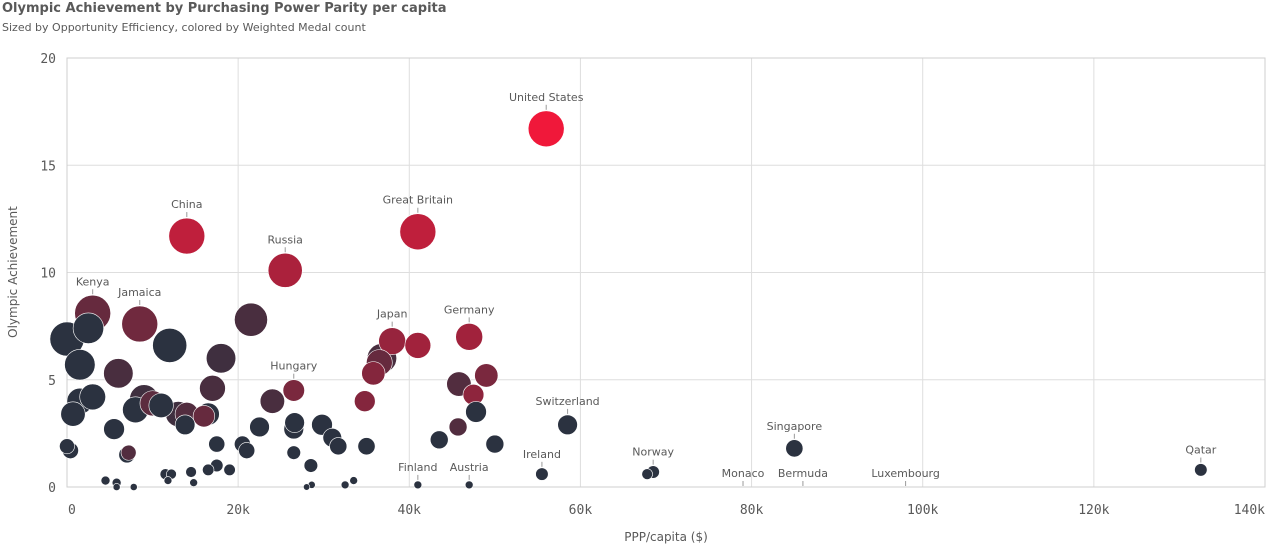  What do you see at coordinates (469, 467) in the screenshot?
I see `point-label-austria: Austria` at bounding box center [469, 467].